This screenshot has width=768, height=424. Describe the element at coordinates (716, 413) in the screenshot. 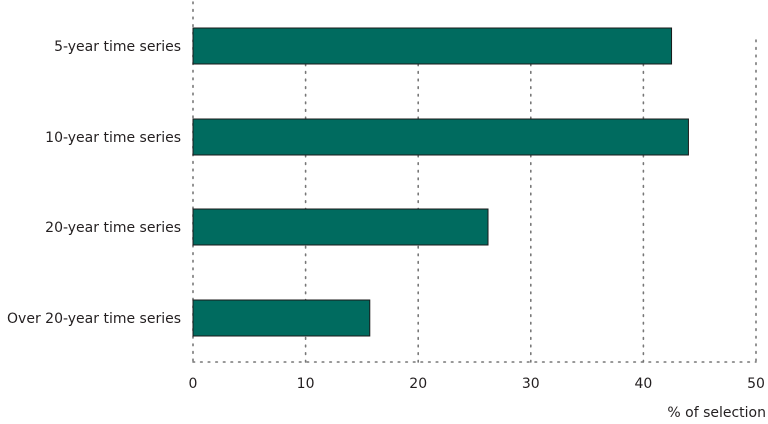

I see `x-axis-title: % of selection` at that location.